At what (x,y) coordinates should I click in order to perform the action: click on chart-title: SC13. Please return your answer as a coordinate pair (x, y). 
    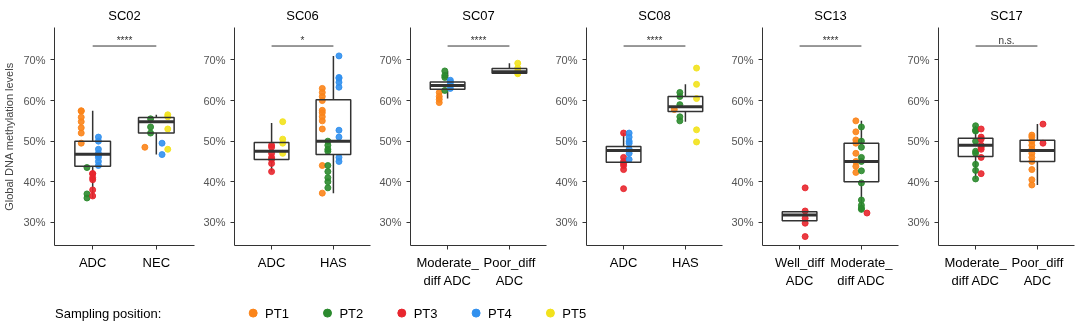
    Looking at the image, I should click on (830, 15).